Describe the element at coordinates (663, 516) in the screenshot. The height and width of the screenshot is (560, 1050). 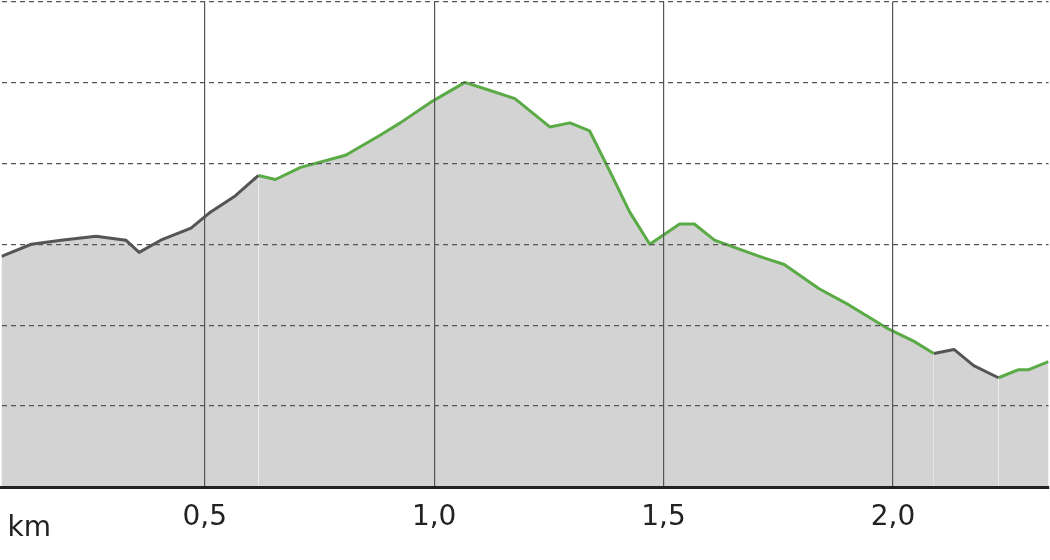
I see `x-tick-label: 1,5` at that location.